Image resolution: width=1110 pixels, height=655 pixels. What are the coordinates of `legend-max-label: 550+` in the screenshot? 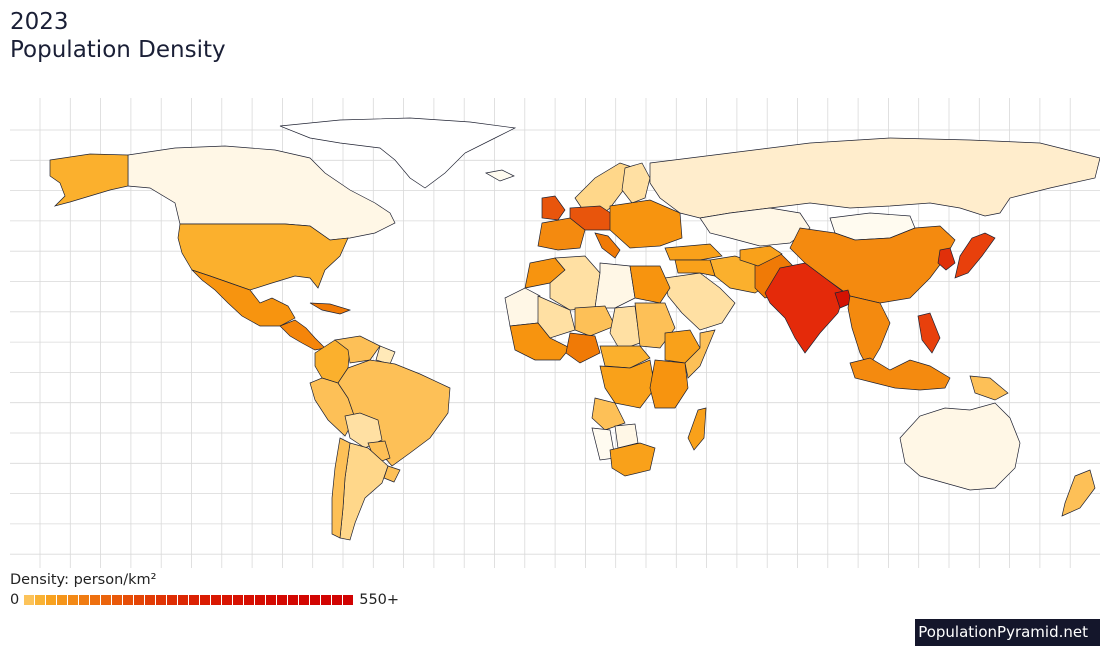 It's located at (379, 600).